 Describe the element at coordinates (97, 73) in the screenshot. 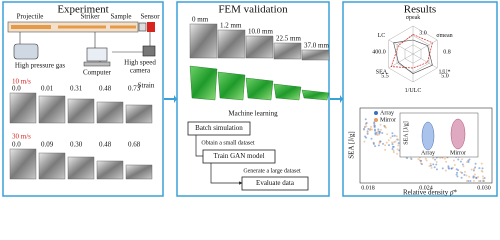

I see `label: Computer` at that location.